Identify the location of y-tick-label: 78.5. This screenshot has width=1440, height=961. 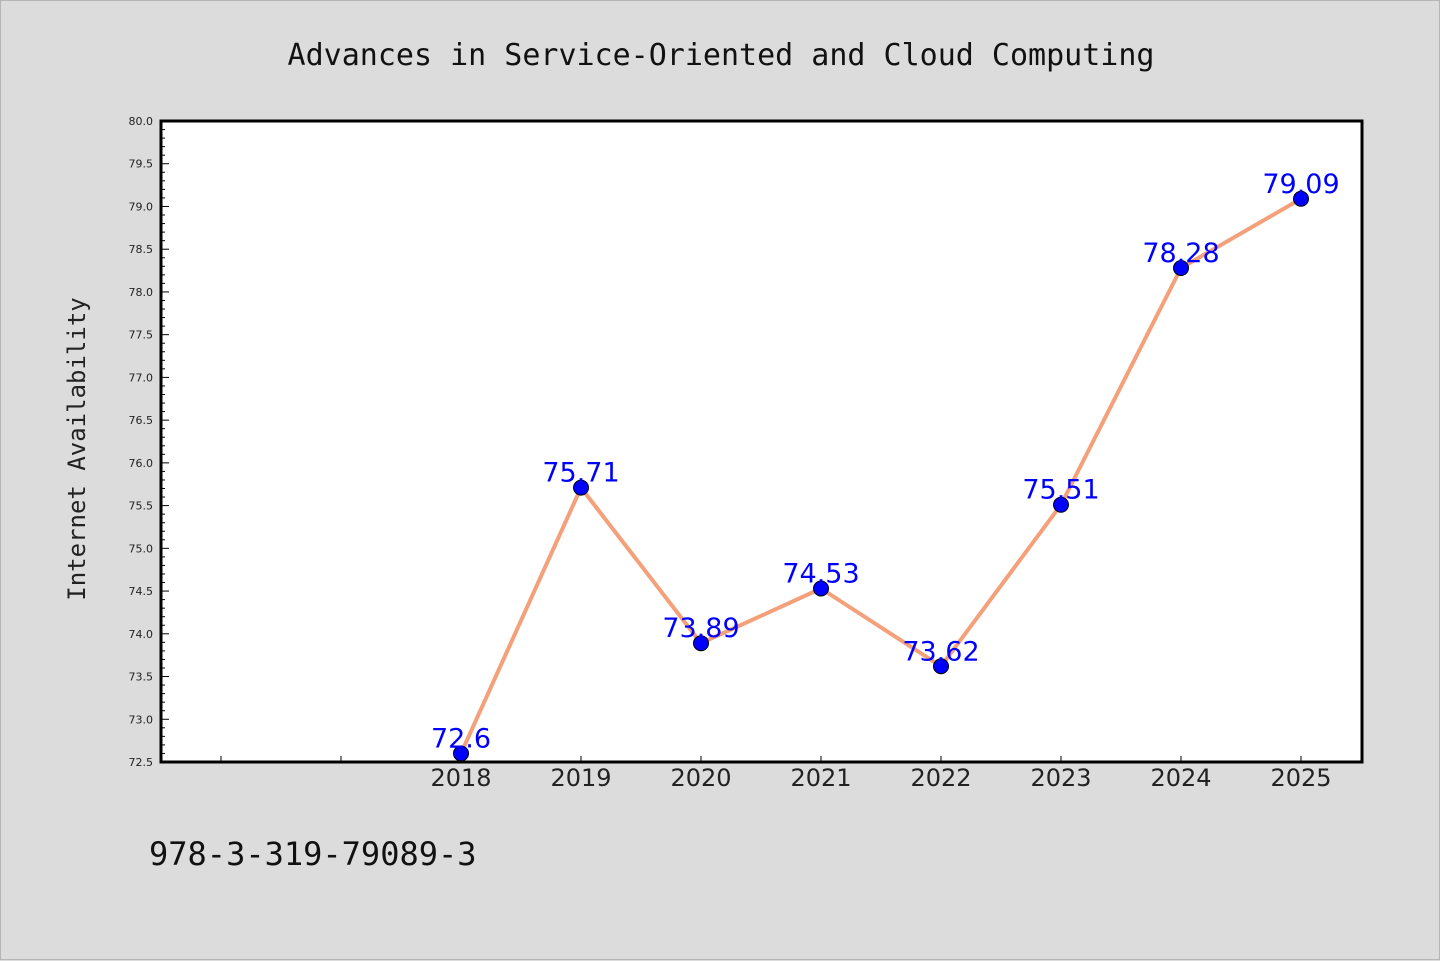
(141, 249).